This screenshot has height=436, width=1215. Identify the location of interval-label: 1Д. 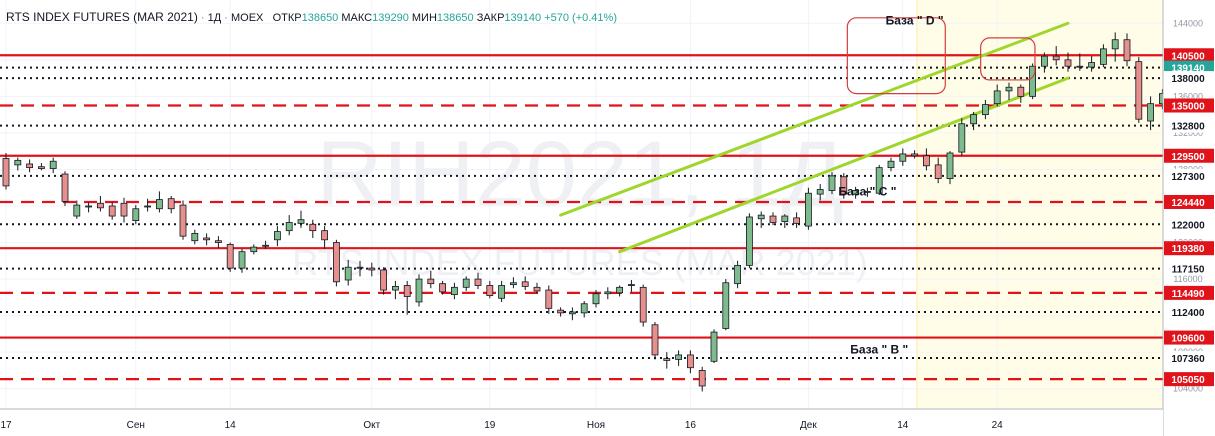
(214, 18).